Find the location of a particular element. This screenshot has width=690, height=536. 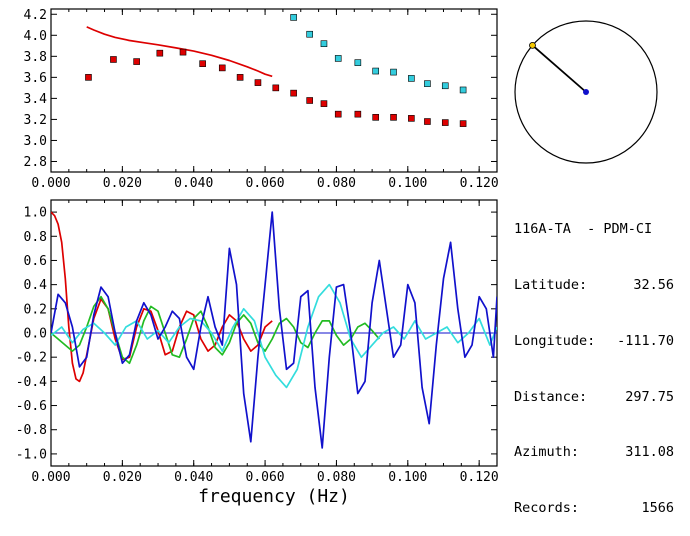

distance-value: 297.75 is located at coordinates (649, 396).